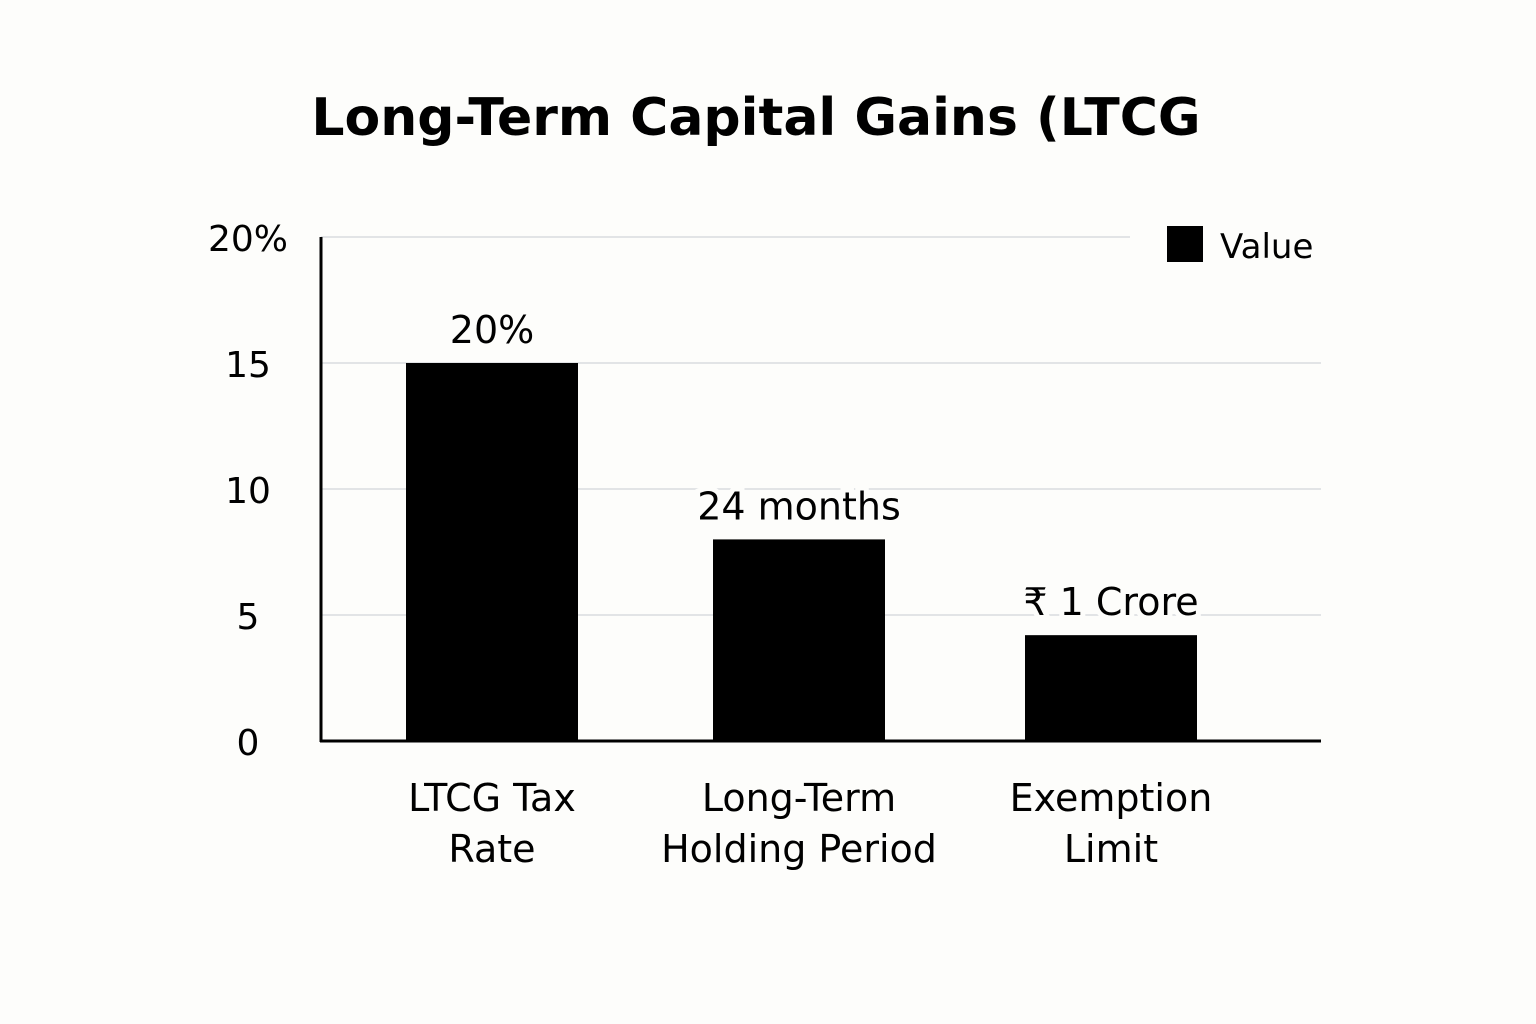 This screenshot has width=1536, height=1024. I want to click on bar-data-label: ₹ 1 Crore, so click(1110, 602).